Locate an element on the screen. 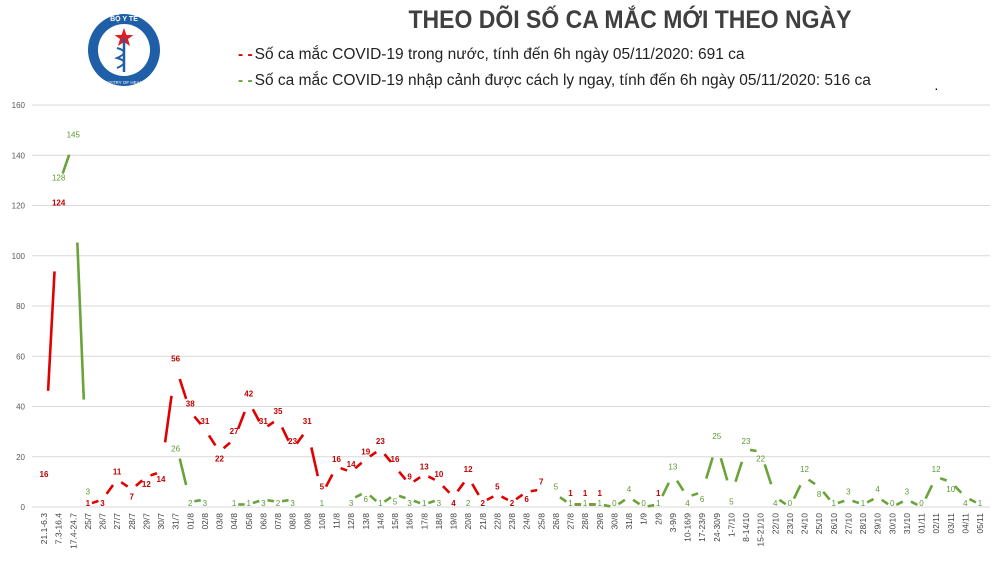  data-label-domestic: 10 is located at coordinates (438, 474).